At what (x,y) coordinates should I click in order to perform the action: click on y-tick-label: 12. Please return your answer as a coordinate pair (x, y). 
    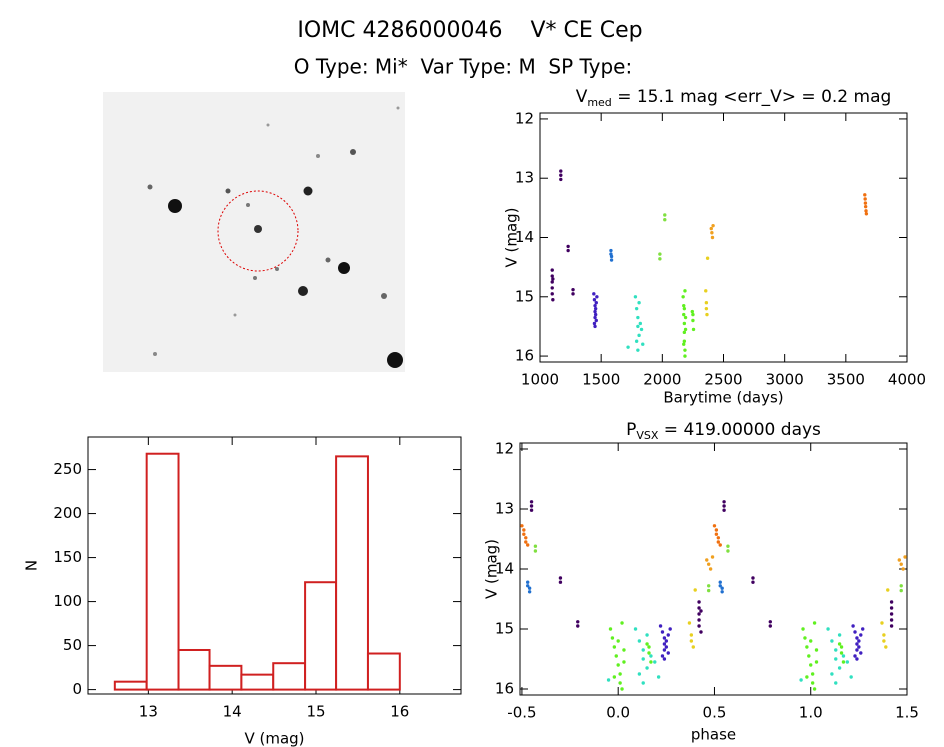
    Looking at the image, I should click on (504, 449).